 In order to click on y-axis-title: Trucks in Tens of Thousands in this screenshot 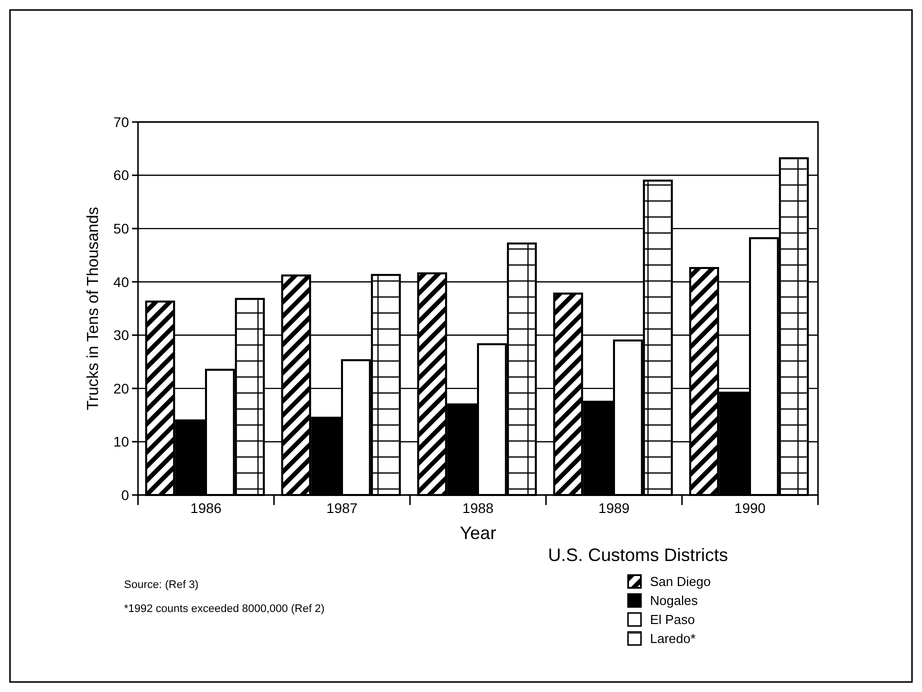, I will do `click(93, 308)`.